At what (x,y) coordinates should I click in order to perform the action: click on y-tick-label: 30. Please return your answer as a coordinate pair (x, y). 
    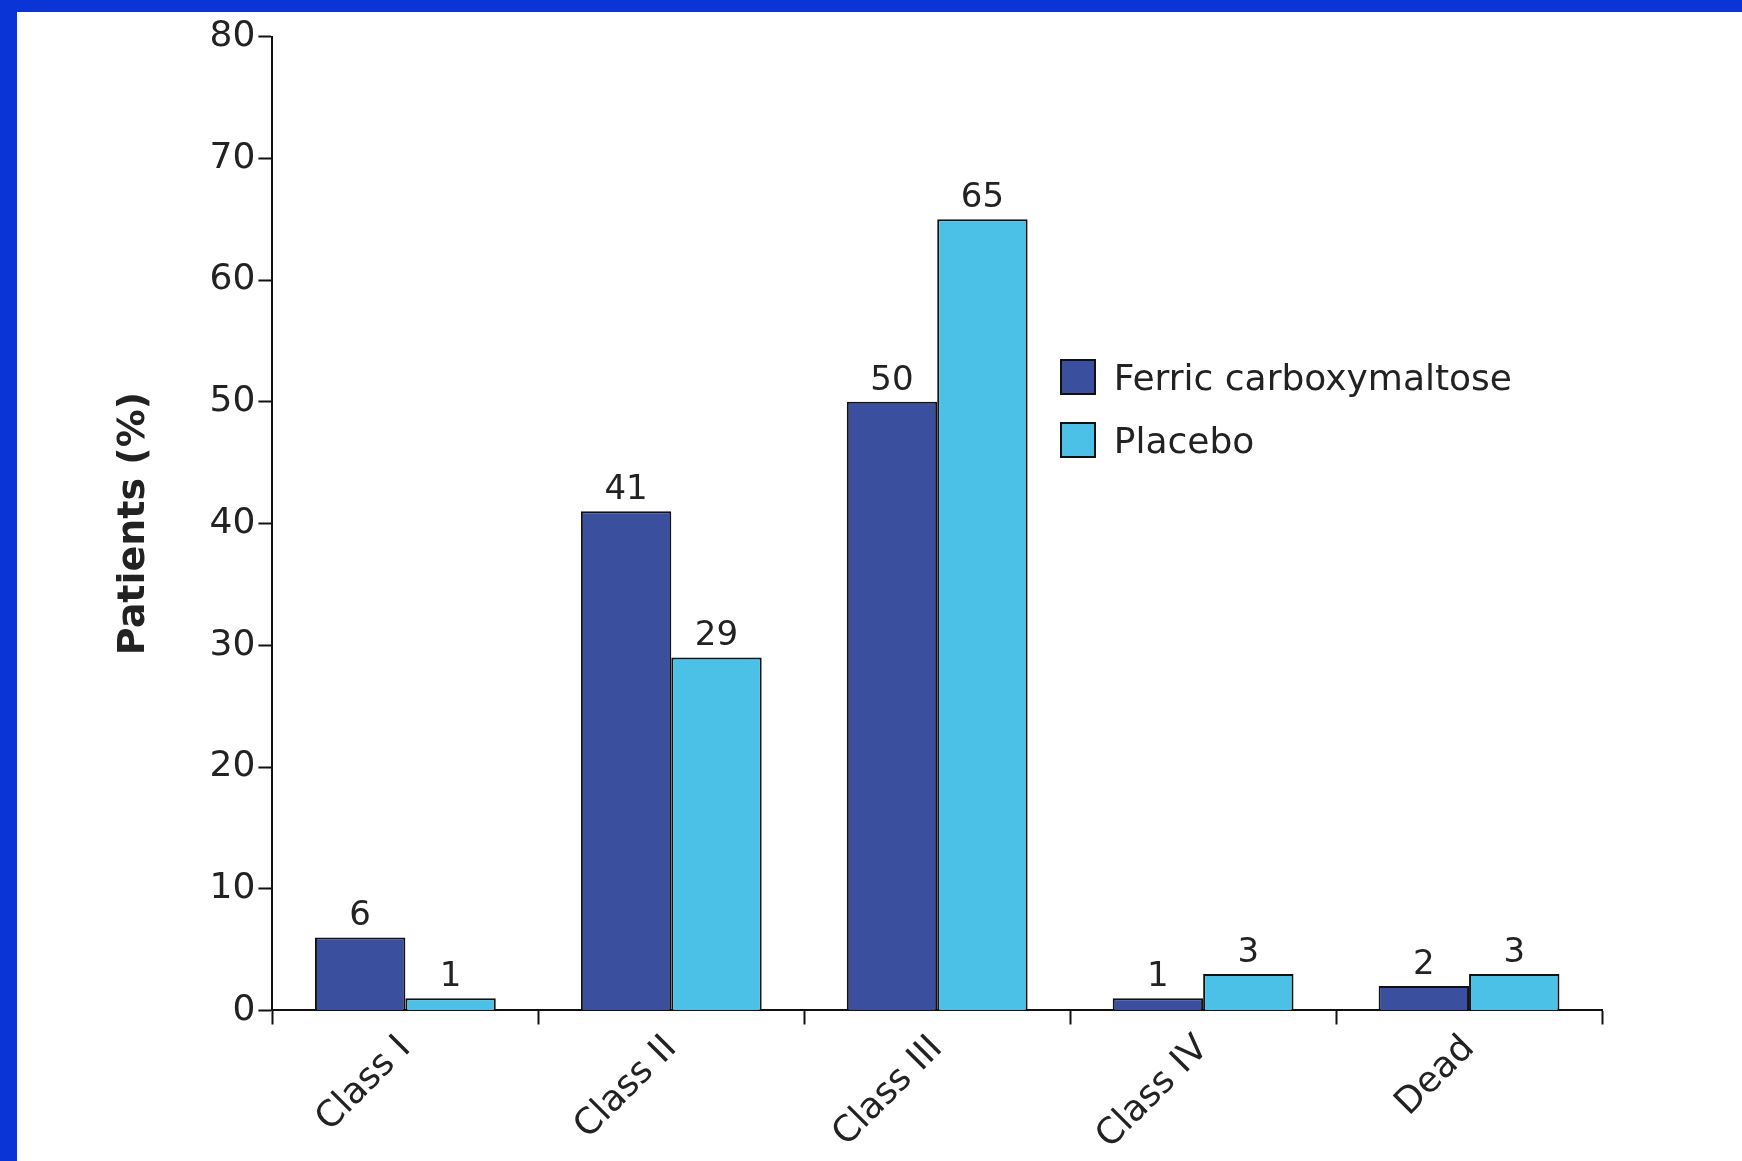
    Looking at the image, I should click on (232, 642).